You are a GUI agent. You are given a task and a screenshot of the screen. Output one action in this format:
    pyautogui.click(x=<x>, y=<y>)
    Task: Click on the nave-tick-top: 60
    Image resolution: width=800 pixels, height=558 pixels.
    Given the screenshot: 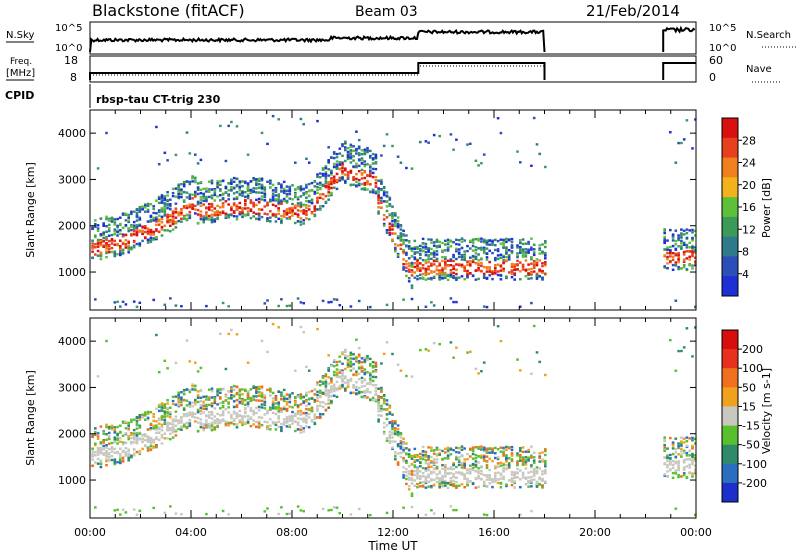 What is the action you would take?
    pyautogui.click(x=716, y=60)
    